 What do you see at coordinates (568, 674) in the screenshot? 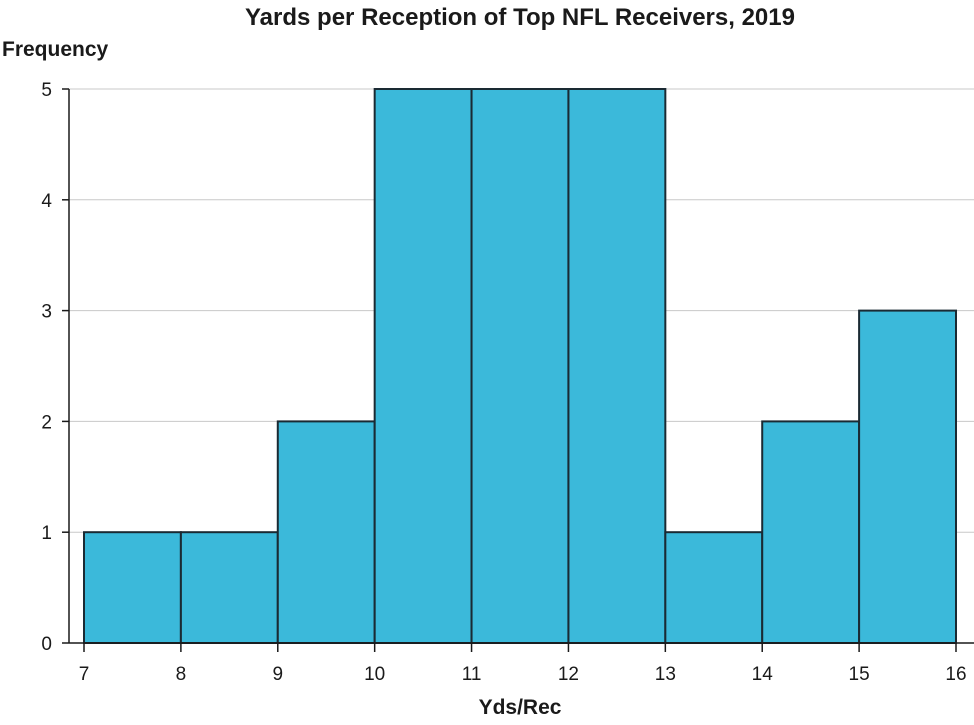
I see `x-tick-label-12: 12` at bounding box center [568, 674].